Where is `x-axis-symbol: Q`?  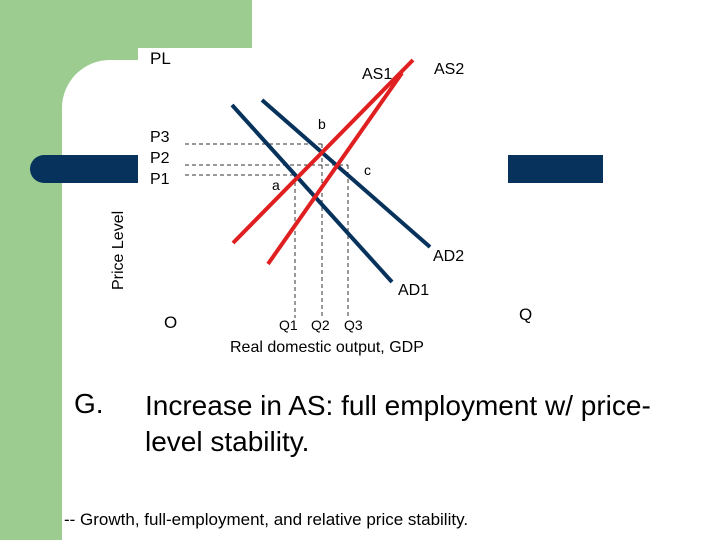 x-axis-symbol: Q is located at coordinates (526, 314).